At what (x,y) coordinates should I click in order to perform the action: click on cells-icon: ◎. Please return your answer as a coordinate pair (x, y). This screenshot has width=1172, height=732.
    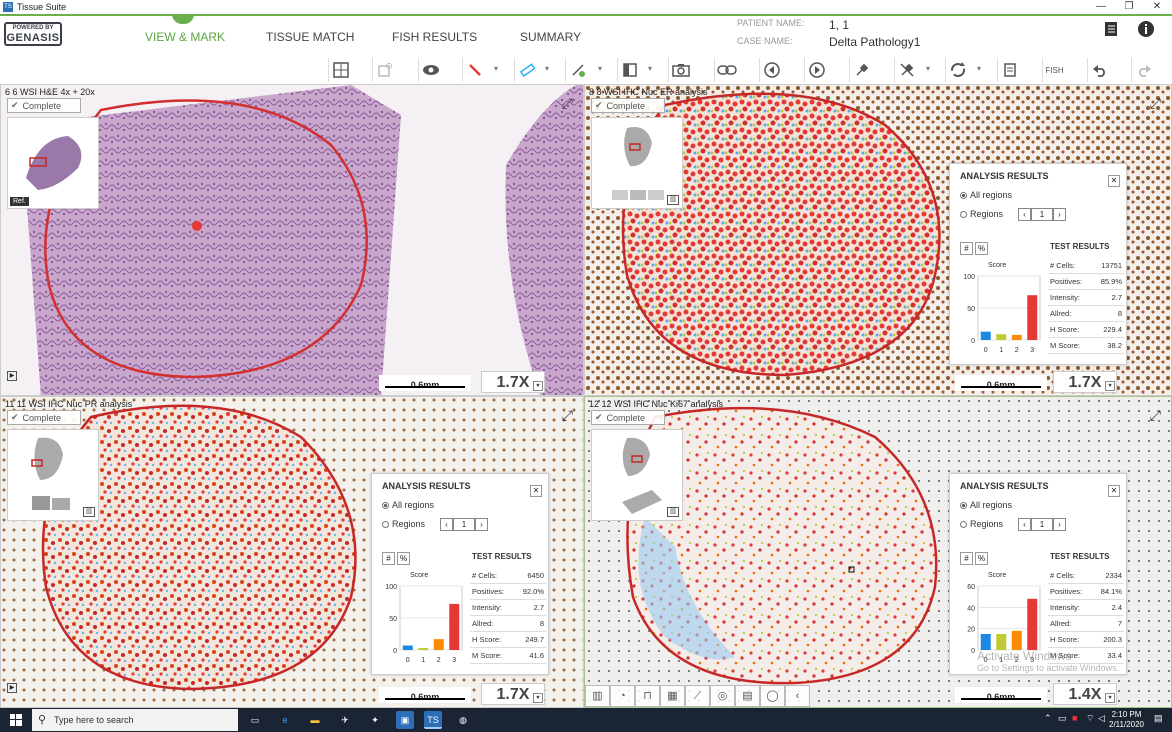
    Looking at the image, I should click on (722, 696).